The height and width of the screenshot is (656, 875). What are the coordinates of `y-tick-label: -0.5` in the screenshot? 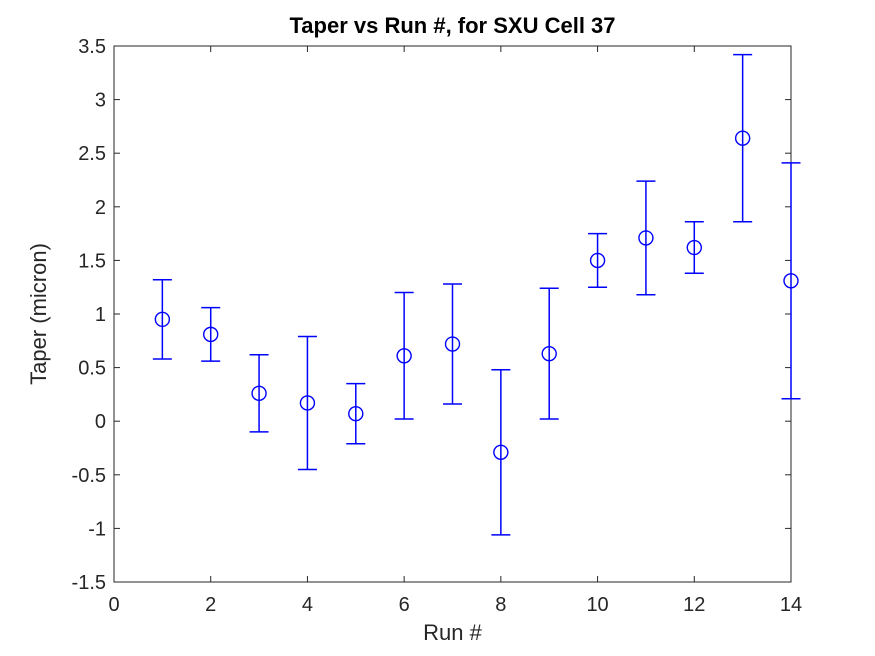 It's located at (89, 476).